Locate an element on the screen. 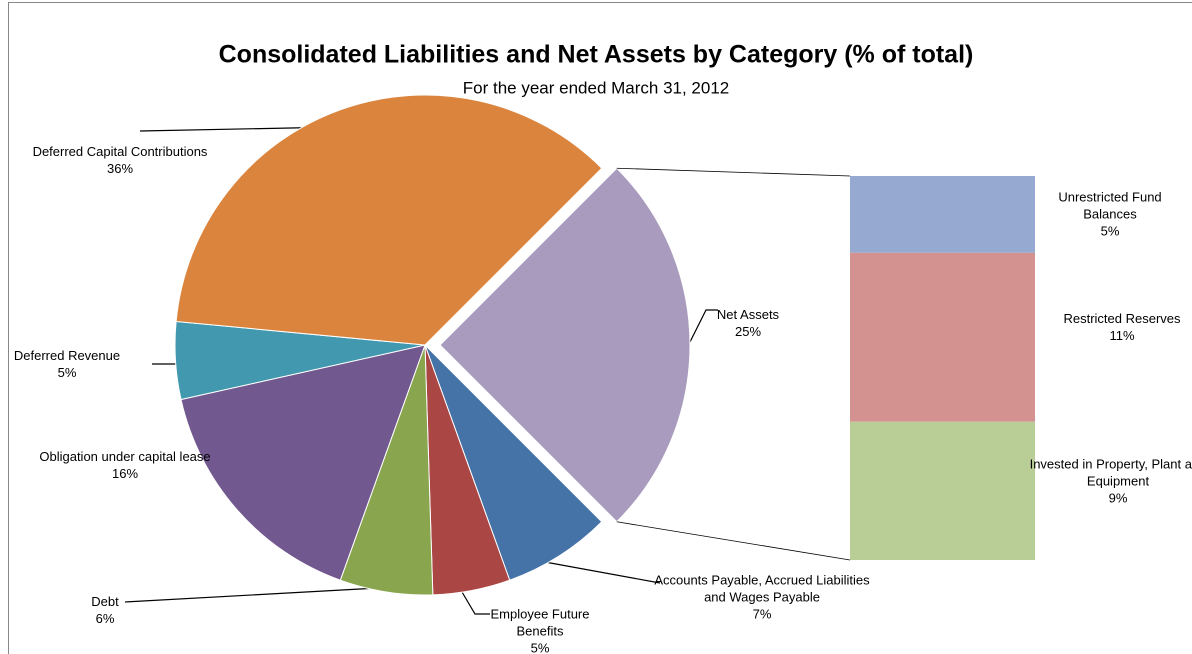 This screenshot has width=1192, height=654. label-text: 25% is located at coordinates (748, 331).